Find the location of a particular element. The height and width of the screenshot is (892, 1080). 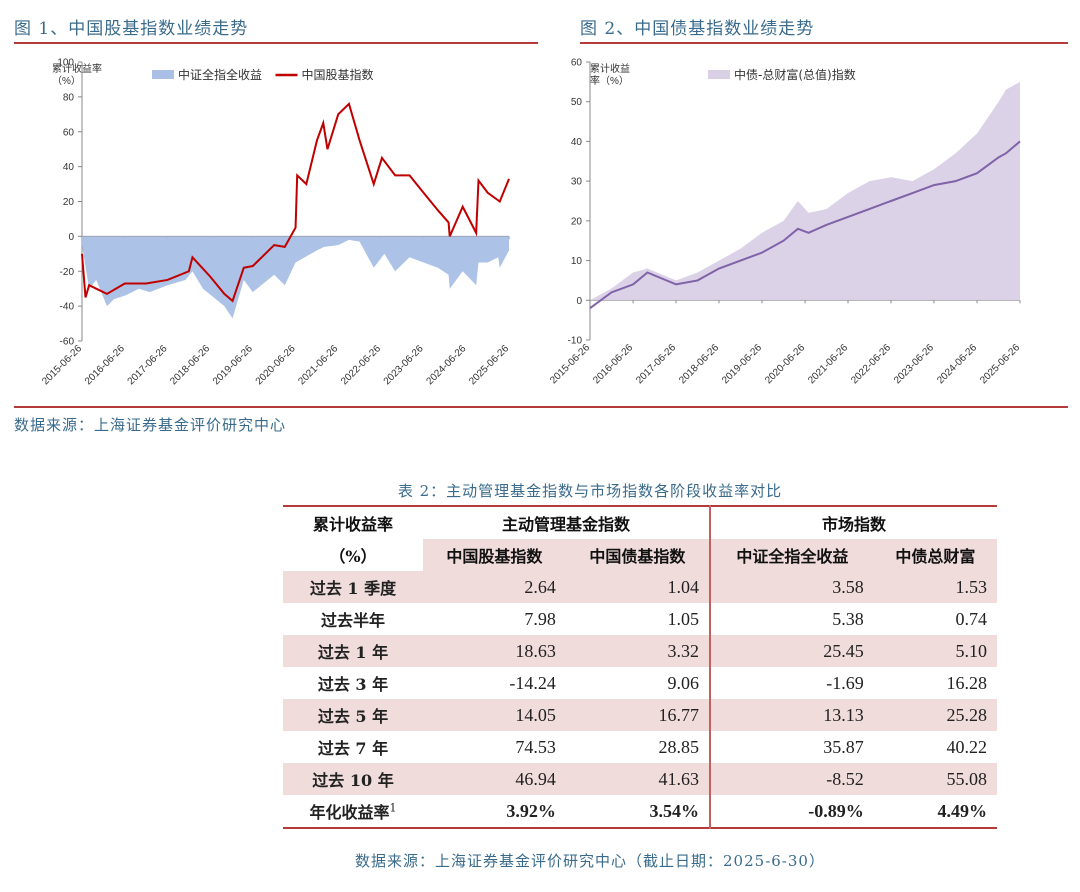

cell: 74.53 is located at coordinates (535, 746).